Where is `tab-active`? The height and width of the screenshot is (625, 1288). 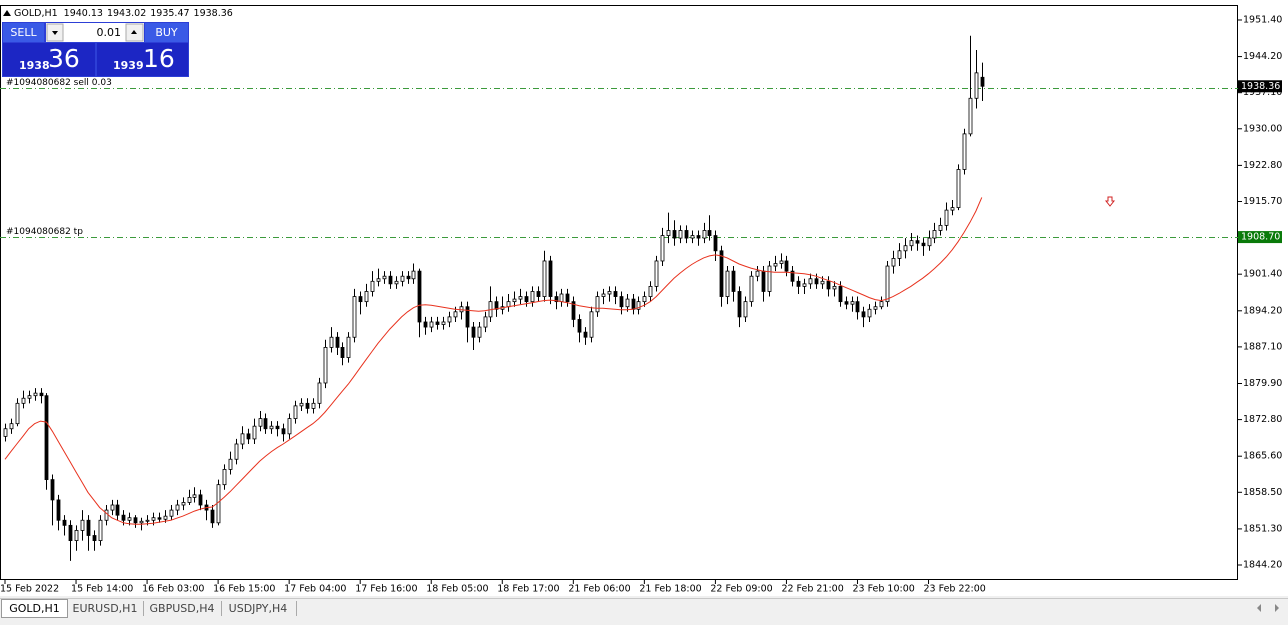
tab-active is located at coordinates (34, 608).